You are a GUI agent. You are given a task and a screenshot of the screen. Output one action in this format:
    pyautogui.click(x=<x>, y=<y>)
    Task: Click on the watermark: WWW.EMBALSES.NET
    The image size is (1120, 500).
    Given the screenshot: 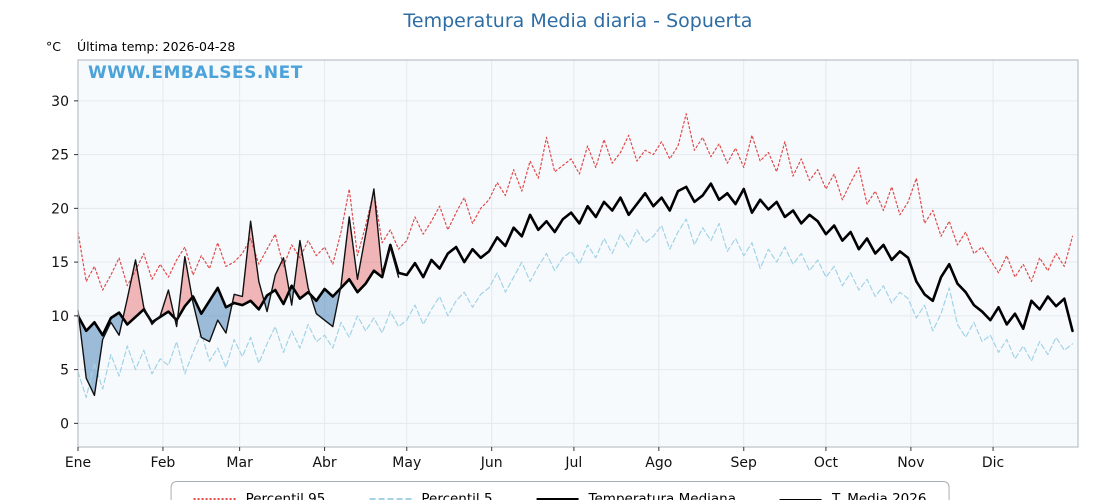 What is the action you would take?
    pyautogui.click(x=195, y=73)
    